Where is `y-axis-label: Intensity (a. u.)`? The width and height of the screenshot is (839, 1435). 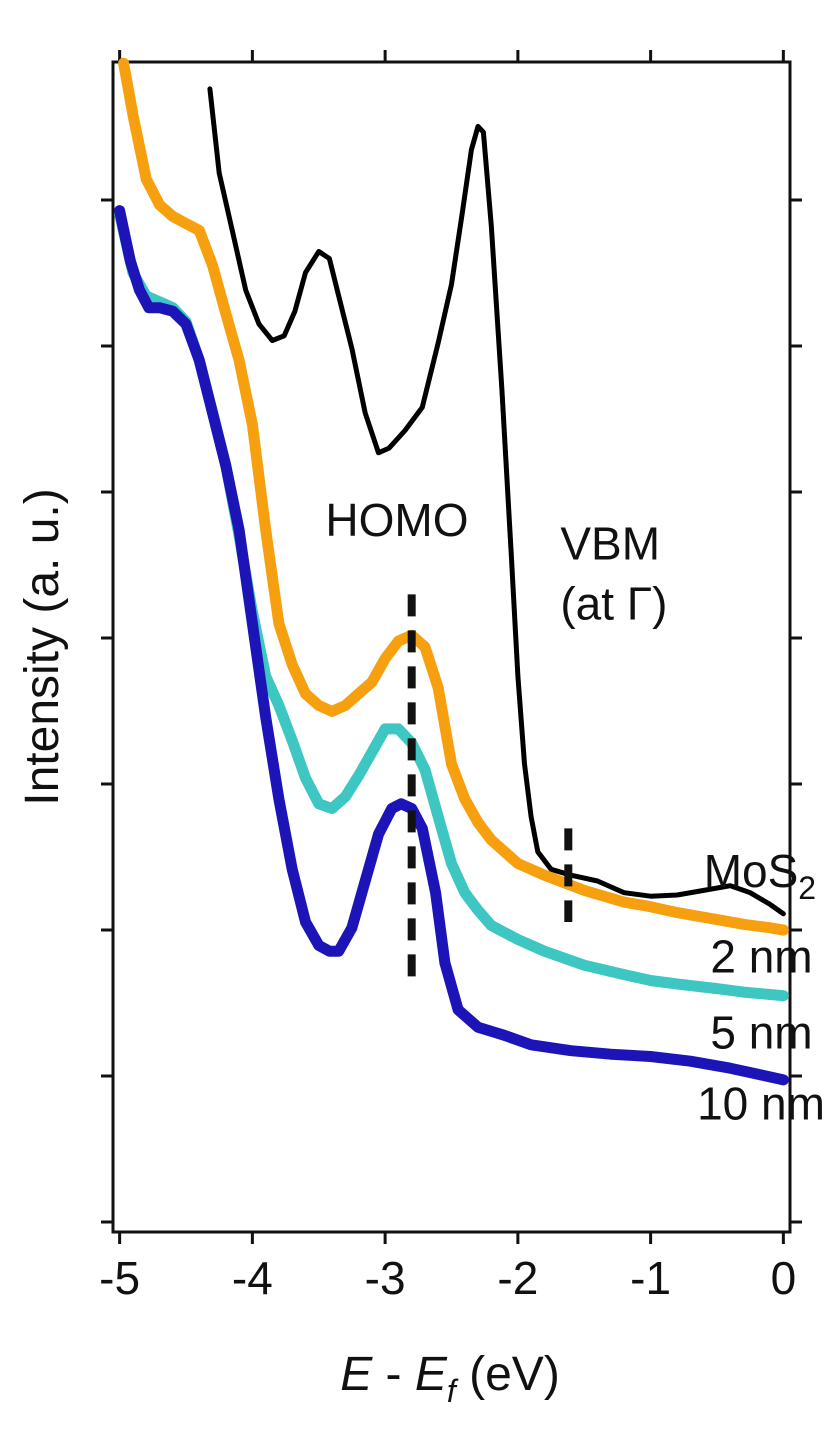 y-axis-label: Intensity (a. u.) is located at coordinates (42, 646).